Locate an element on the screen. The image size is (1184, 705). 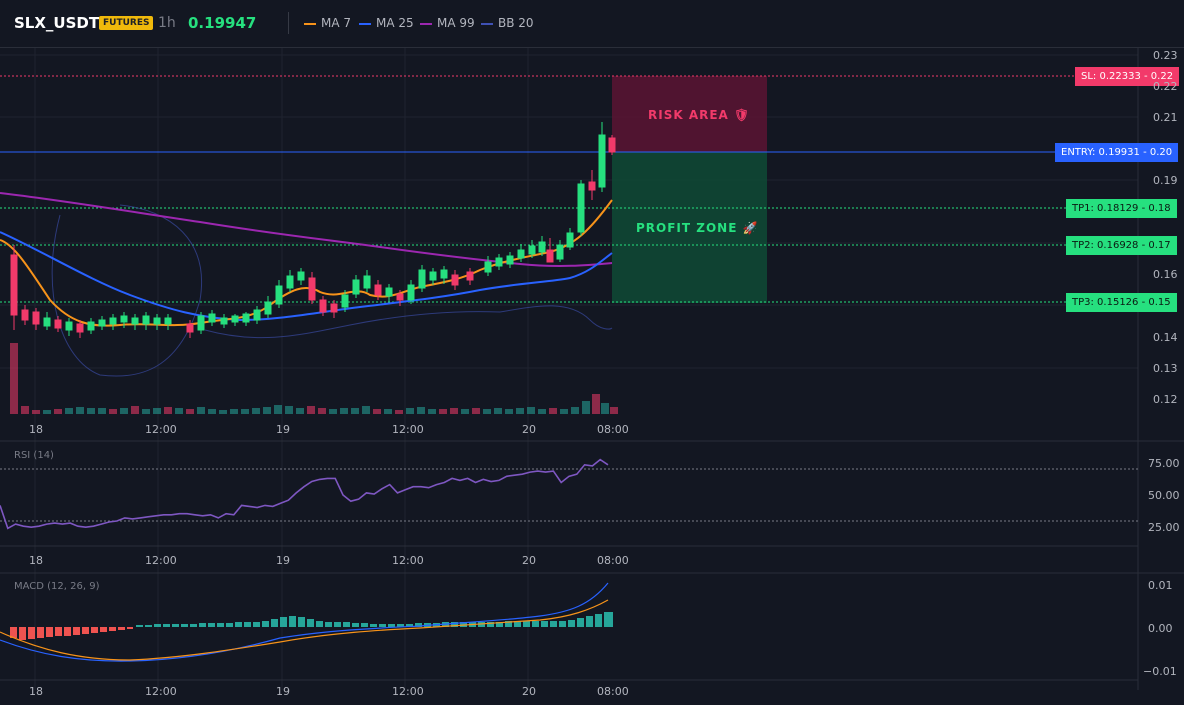
legend-ma25: MA 25 is located at coordinates (386, 23).